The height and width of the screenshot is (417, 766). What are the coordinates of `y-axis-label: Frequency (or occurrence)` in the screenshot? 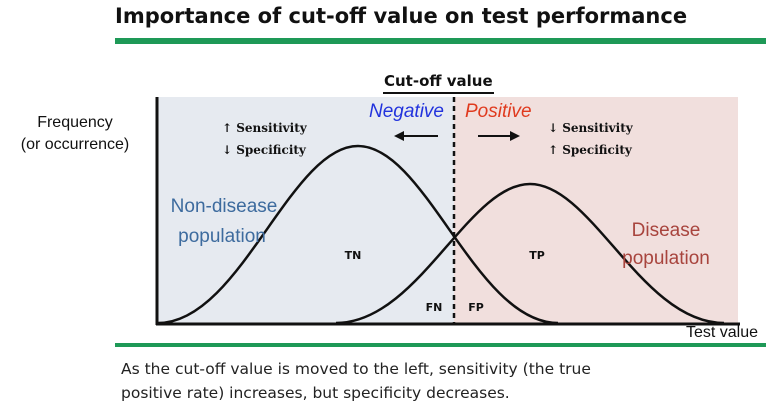 It's located at (75, 134).